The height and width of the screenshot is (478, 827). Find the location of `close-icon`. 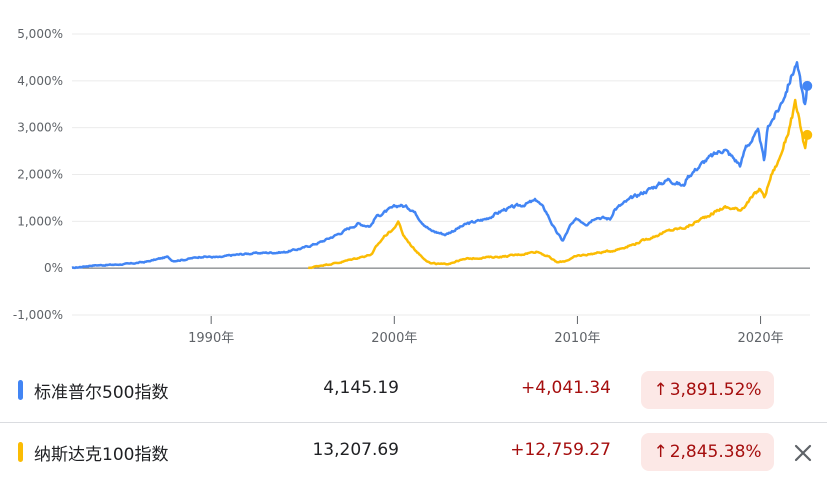

close-icon is located at coordinates (803, 453).